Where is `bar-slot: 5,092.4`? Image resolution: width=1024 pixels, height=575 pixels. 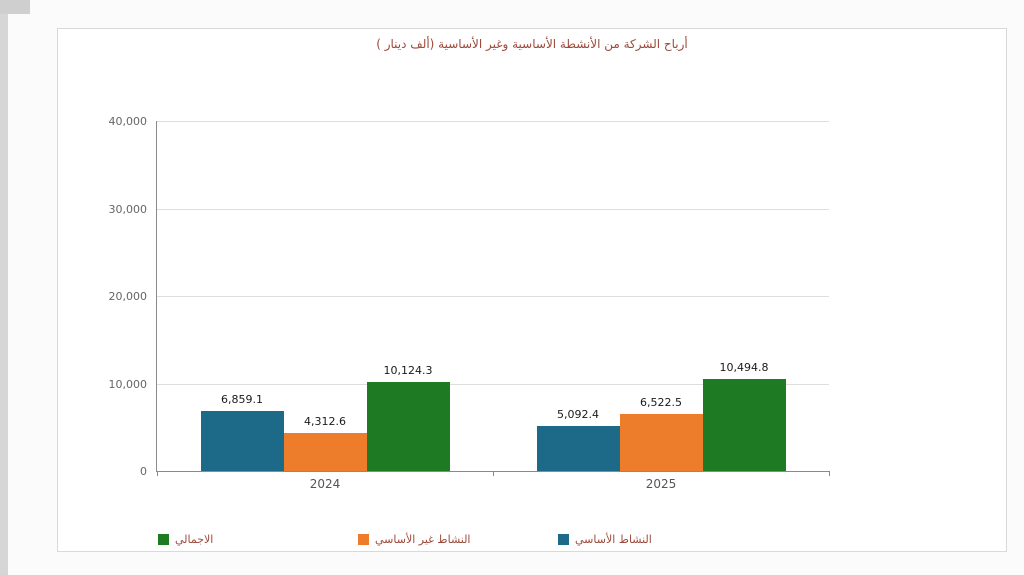
bar-slot: 5,092.4 is located at coordinates (578, 296).